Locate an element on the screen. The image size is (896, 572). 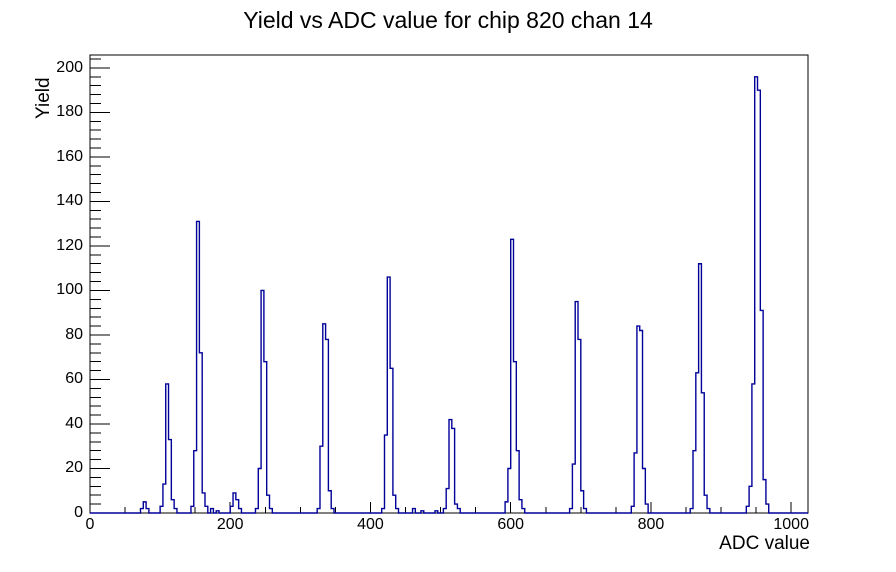
y-tick-label: 80 is located at coordinates (74, 334).